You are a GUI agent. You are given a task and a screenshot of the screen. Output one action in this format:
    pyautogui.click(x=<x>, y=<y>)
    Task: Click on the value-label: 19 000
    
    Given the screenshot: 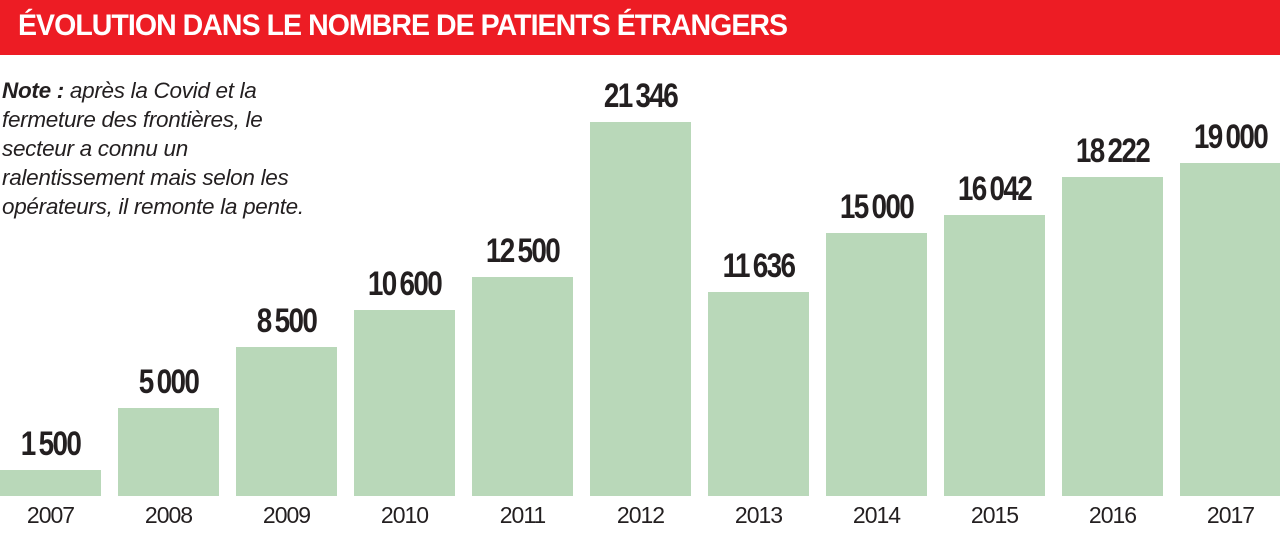 What is the action you would take?
    pyautogui.click(x=1231, y=137)
    